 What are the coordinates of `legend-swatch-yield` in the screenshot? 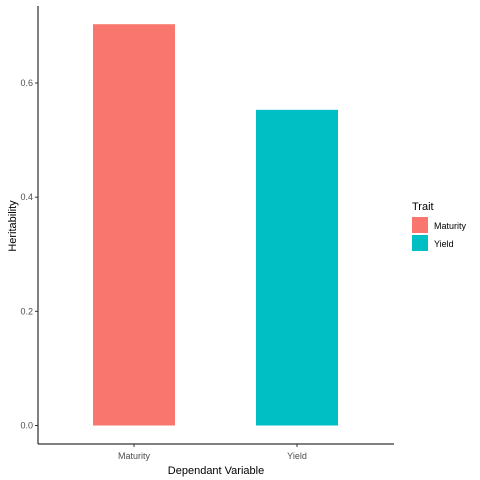 It's located at (420, 243).